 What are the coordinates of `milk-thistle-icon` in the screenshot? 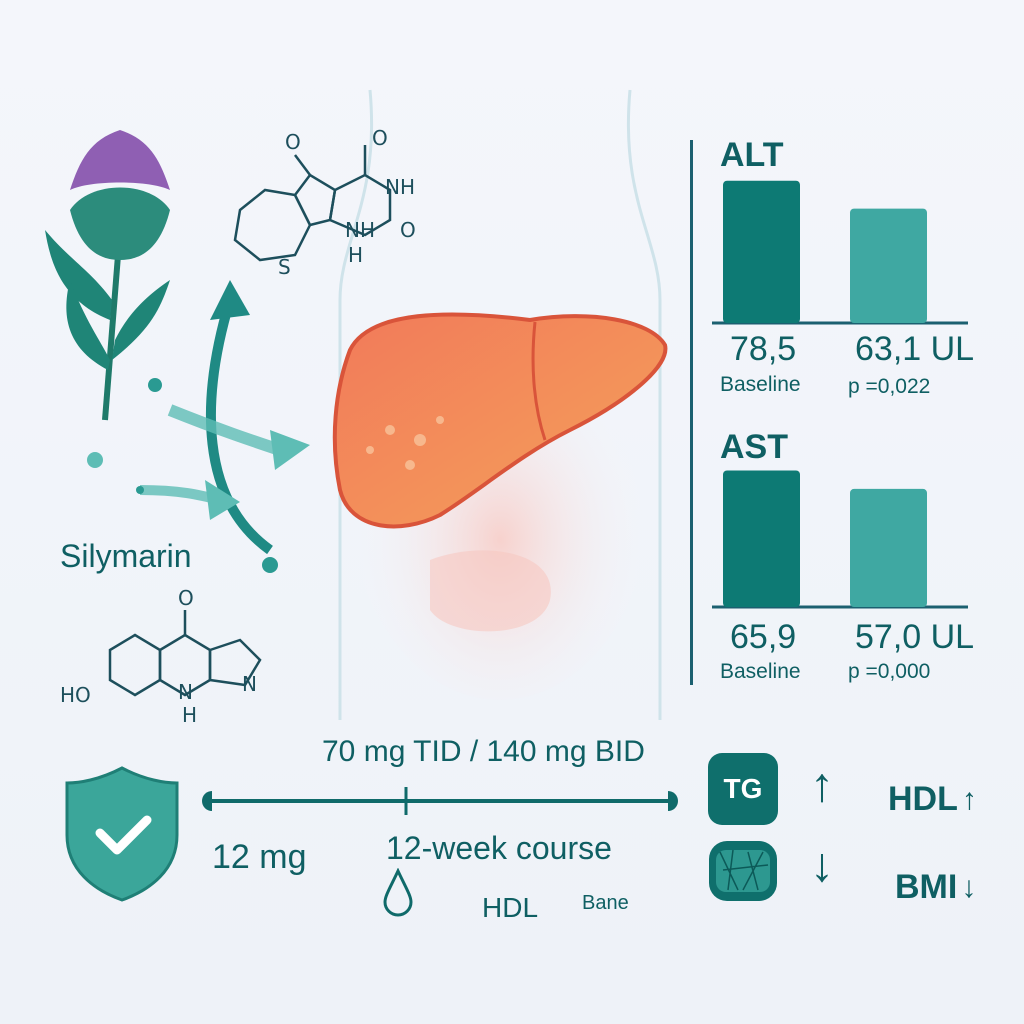 It's located at (107, 275).